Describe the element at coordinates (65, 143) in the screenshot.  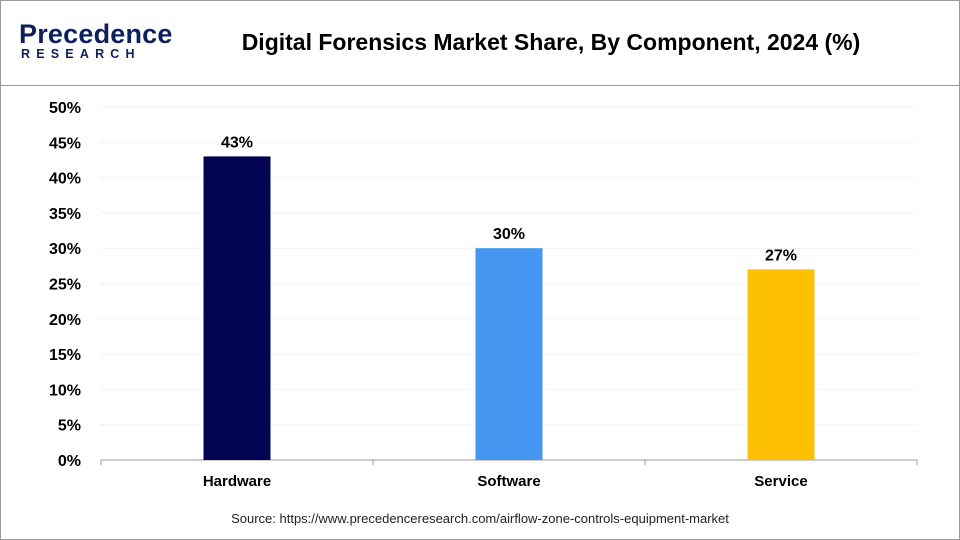
I see `y-tick-label: 45%` at that location.